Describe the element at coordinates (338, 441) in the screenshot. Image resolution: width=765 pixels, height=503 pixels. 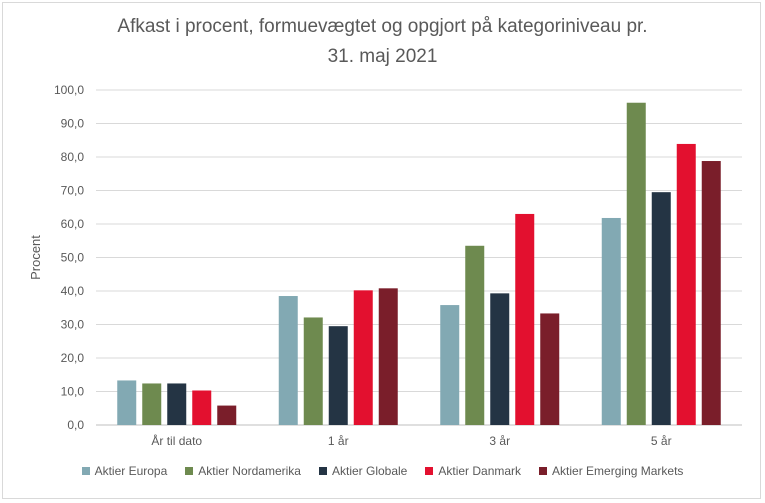
I see `x-tick-label: 1 år` at that location.